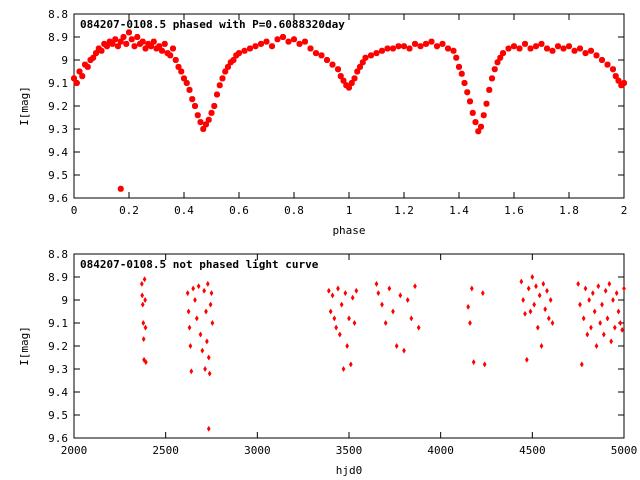 The width and height of the screenshot is (640, 480). What do you see at coordinates (624, 210) in the screenshot?
I see `x-tick-label: 2` at bounding box center [624, 210].